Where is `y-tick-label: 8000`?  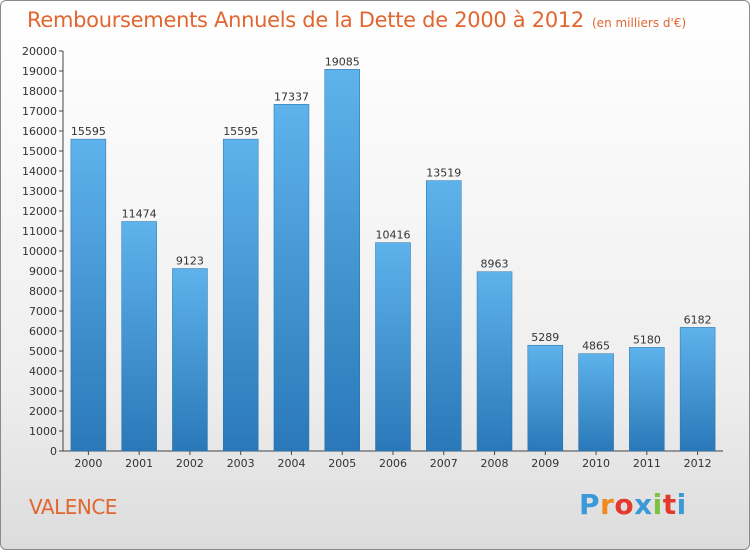
y-tick-label: 8000 is located at coordinates (43, 291).